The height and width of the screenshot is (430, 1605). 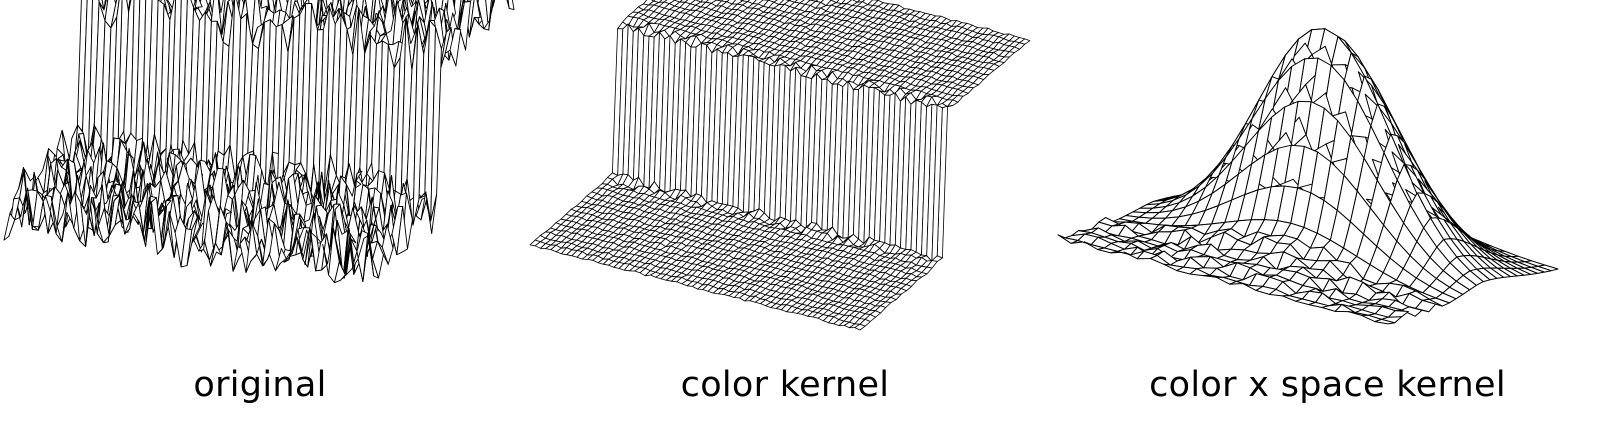 What do you see at coordinates (260, 385) in the screenshot?
I see `caption-original: original` at bounding box center [260, 385].